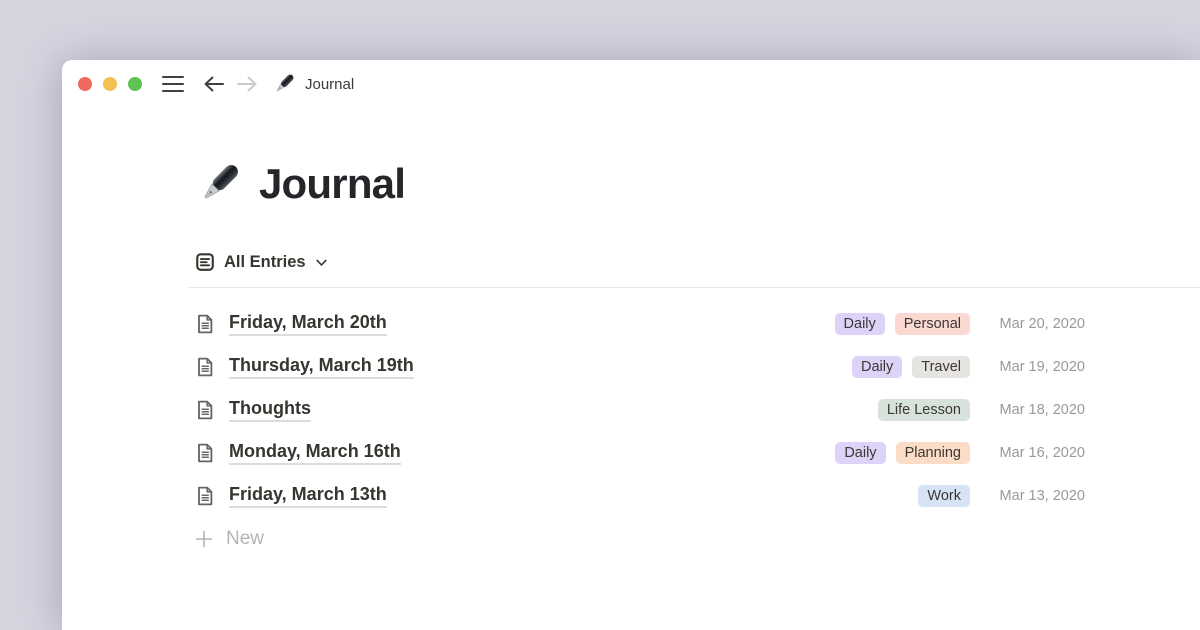 The image size is (1200, 630). I want to click on arrow-left-icon, so click(214, 84).